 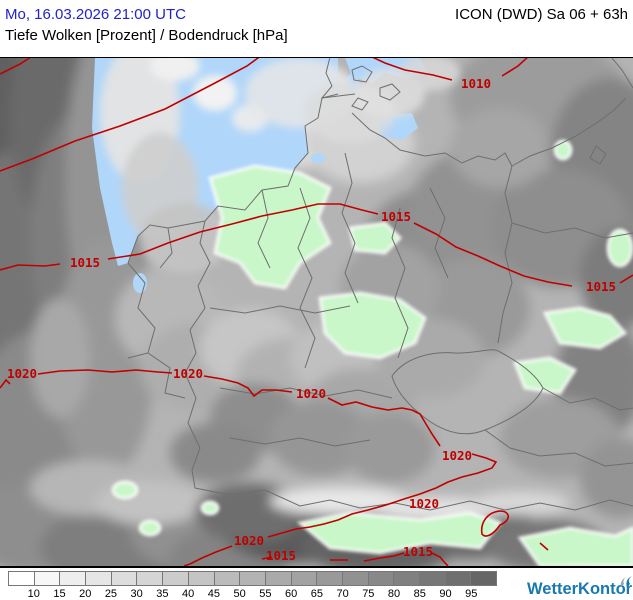 I want to click on legend-tick-35: 35, so click(x=162, y=594).